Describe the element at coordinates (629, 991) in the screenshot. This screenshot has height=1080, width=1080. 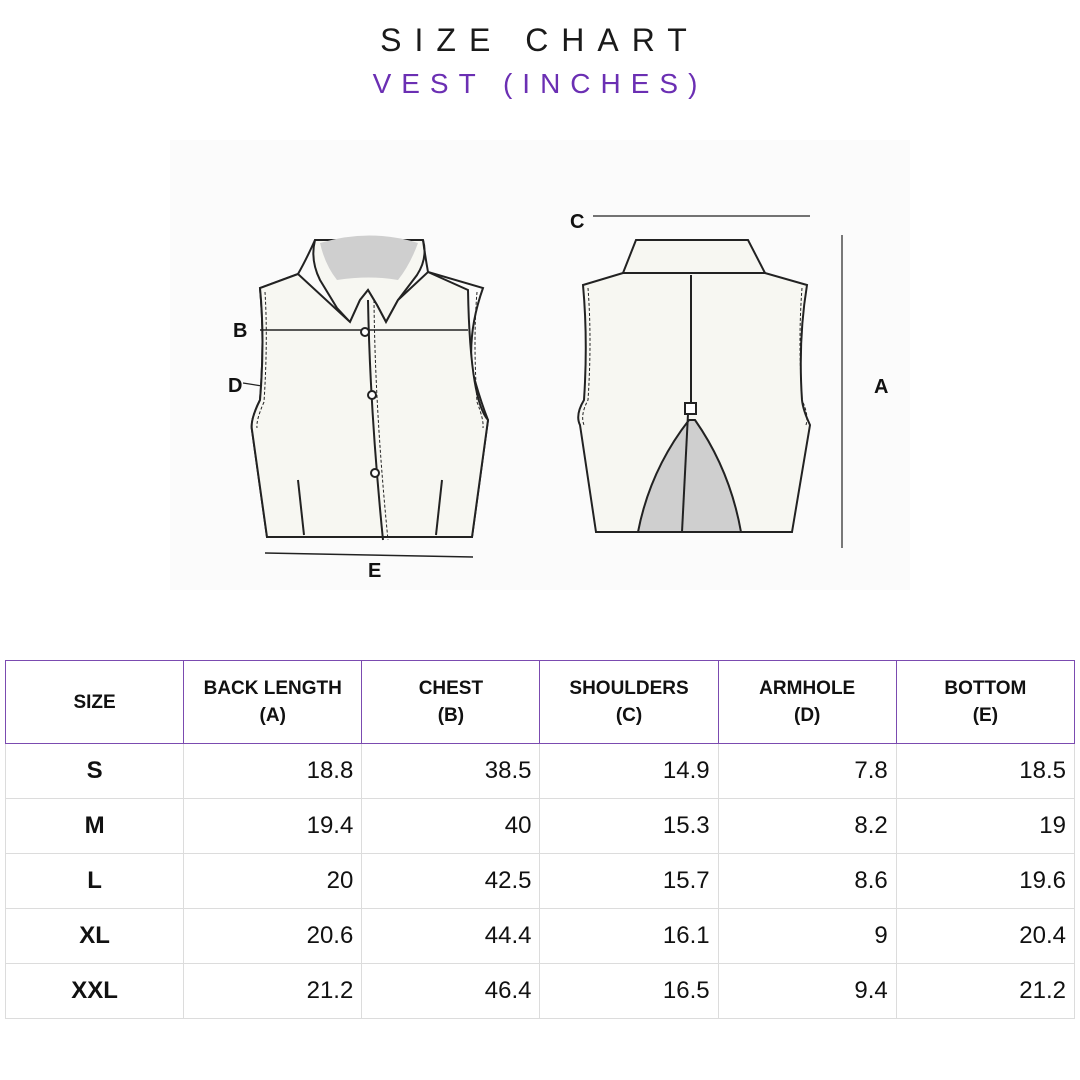
I see `value-cell: 16.5` at that location.